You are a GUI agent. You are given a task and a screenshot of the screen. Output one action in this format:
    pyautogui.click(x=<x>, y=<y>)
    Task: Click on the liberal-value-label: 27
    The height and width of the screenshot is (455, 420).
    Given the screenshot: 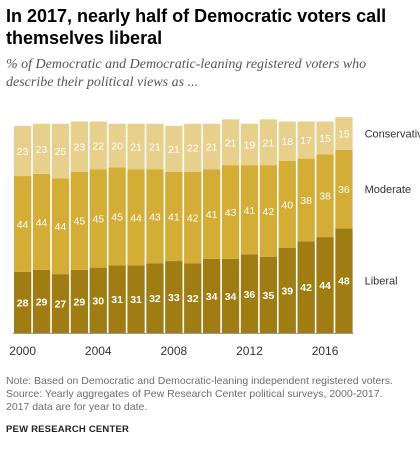 What is the action you would take?
    pyautogui.click(x=61, y=305)
    